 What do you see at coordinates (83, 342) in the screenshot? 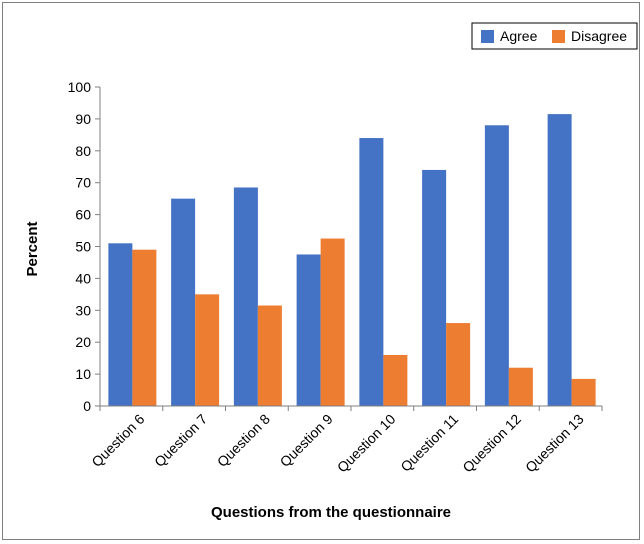
I see `y-tick-label: 20` at bounding box center [83, 342].